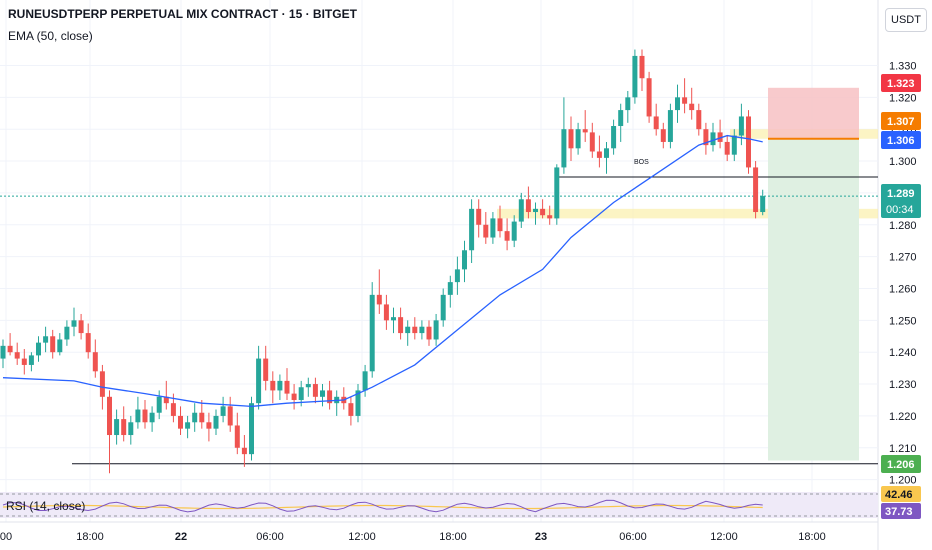 The width and height of the screenshot is (932, 550). I want to click on rsi-pane, so click(439, 505).